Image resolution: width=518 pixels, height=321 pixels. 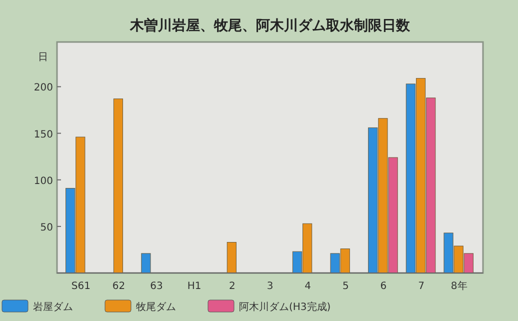 I want to click on chart-title: 木曽川岩屋、牧尾、阿木川ダム取水制限日数, so click(x=270, y=25).